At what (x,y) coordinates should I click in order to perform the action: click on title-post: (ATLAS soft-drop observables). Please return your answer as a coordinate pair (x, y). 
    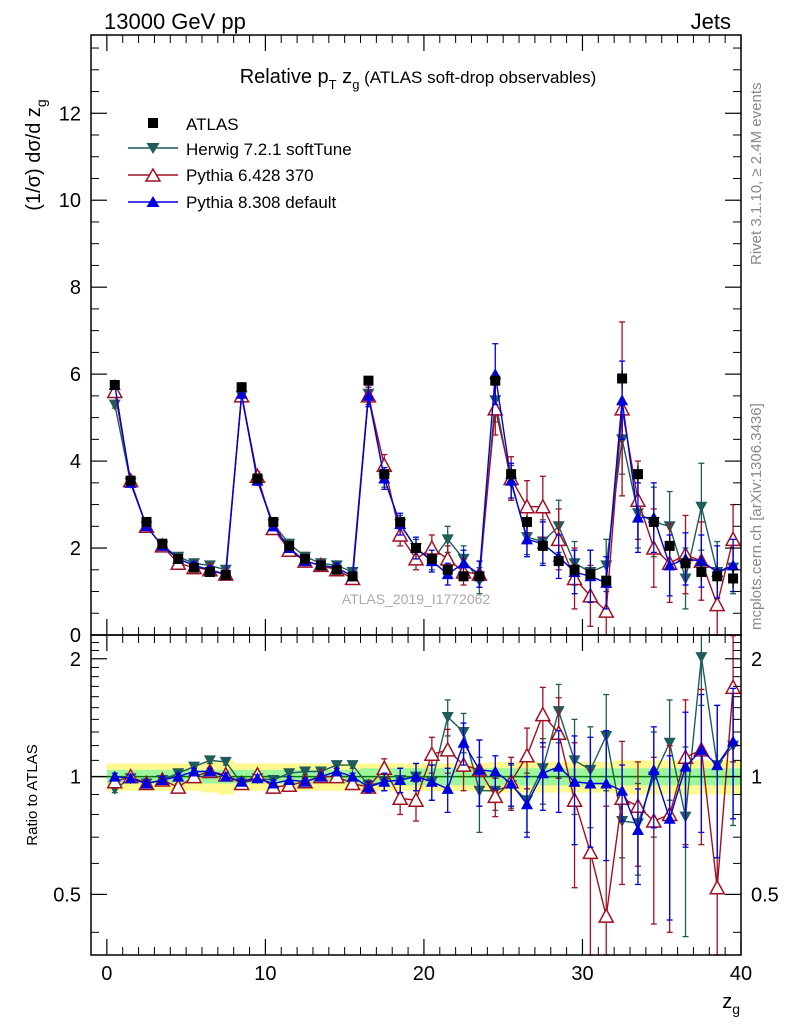
    Looking at the image, I should click on (477, 77).